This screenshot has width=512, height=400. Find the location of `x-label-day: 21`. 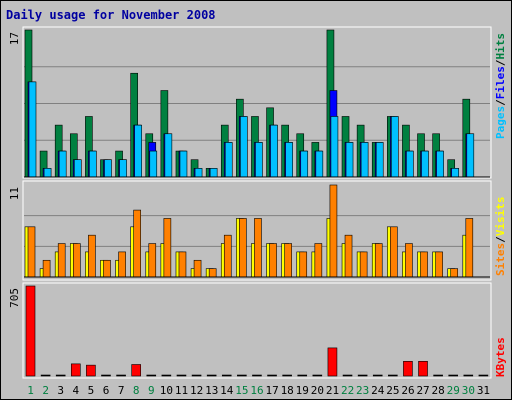

x-label-day: 21 is located at coordinates (332, 390).